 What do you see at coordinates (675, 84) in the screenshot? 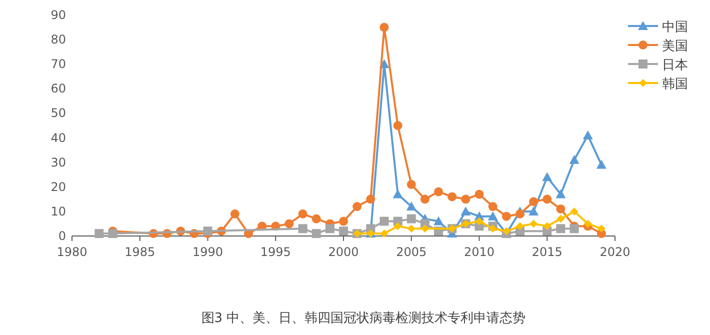
I see `legend-label: 韩国` at bounding box center [675, 84].